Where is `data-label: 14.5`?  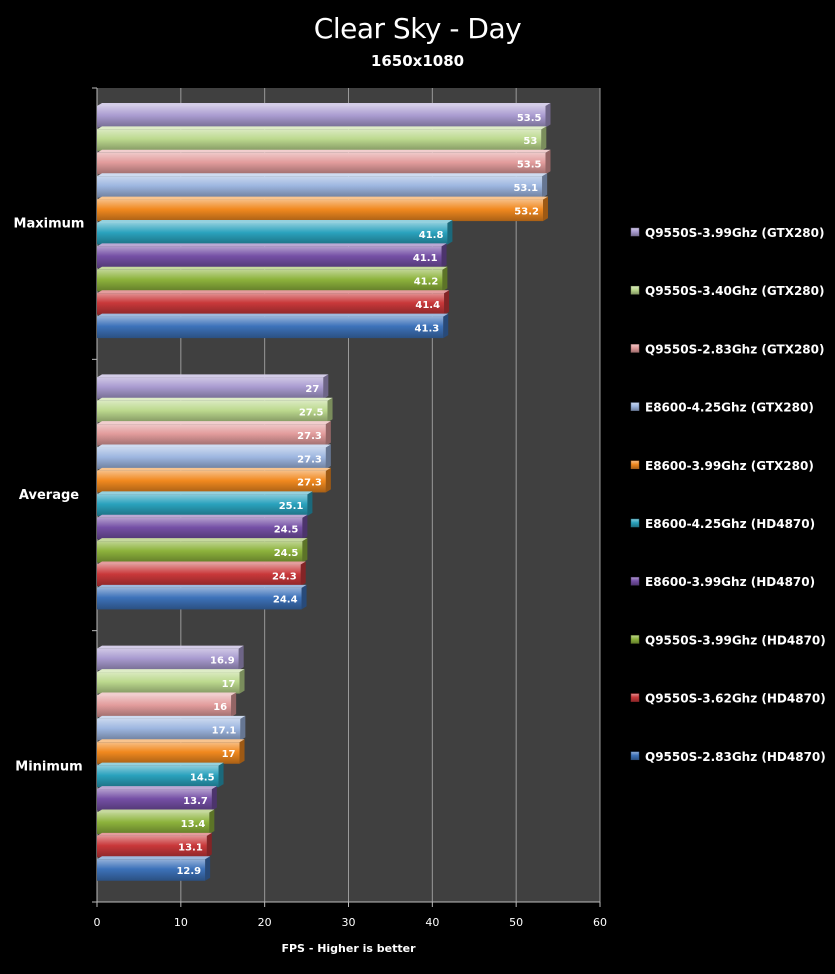
data-label: 14.5 is located at coordinates (202, 777).